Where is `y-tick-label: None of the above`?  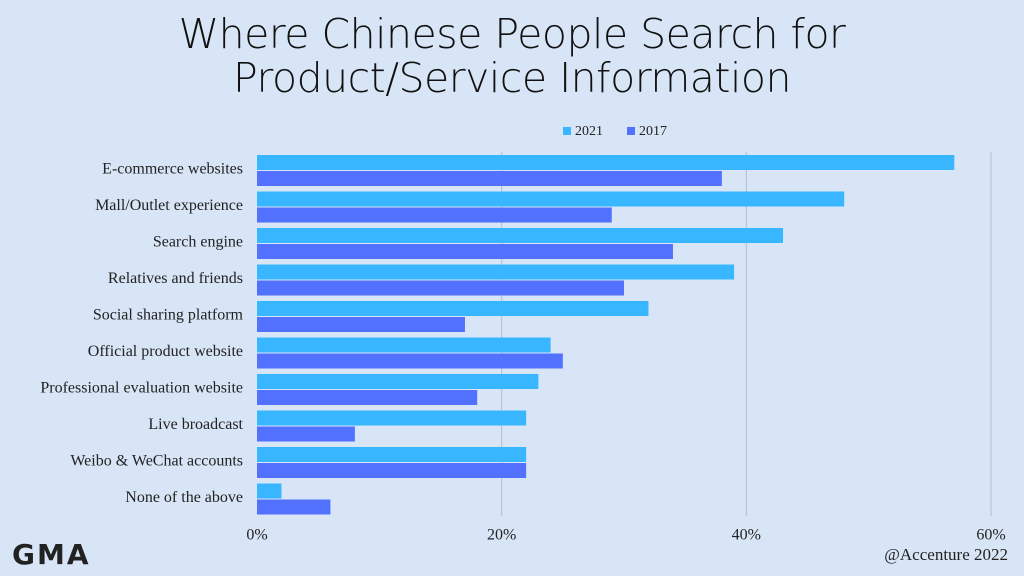
y-tick-label: None of the above is located at coordinates (184, 497).